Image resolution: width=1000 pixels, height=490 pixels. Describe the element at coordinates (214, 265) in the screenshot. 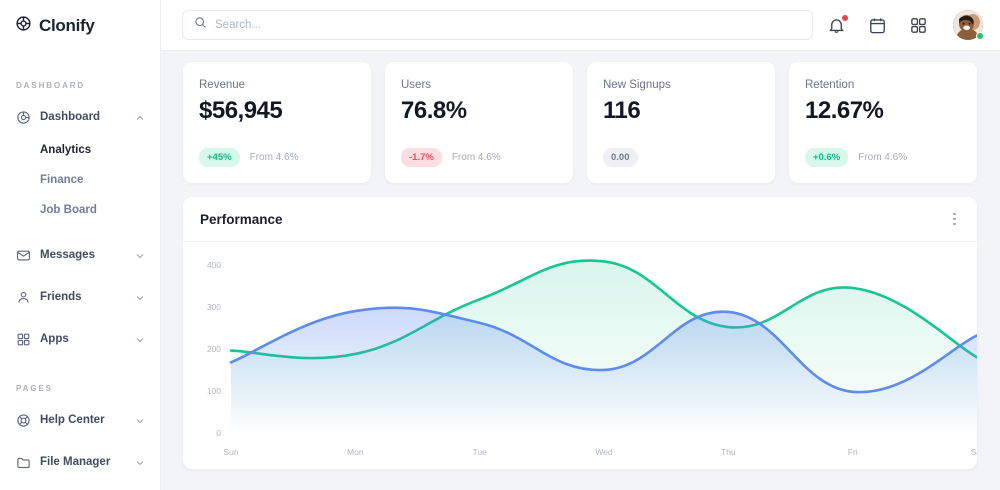

I see `svg-text: 400` at that location.